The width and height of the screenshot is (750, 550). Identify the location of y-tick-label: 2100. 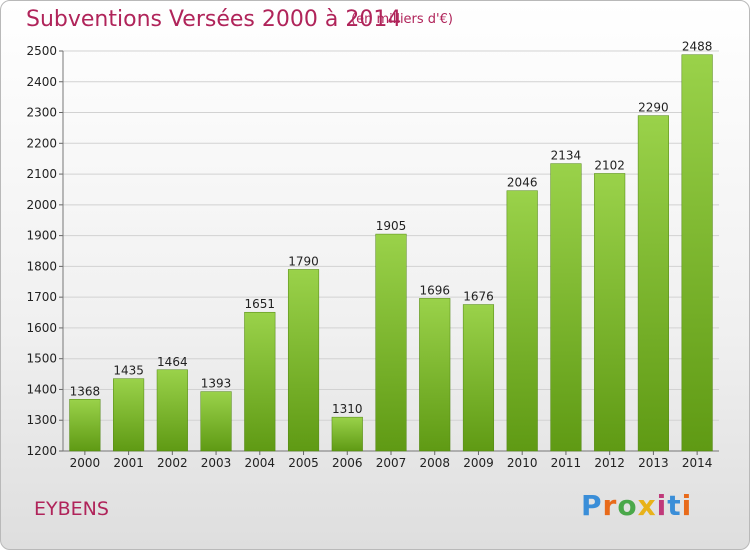
(41, 174).